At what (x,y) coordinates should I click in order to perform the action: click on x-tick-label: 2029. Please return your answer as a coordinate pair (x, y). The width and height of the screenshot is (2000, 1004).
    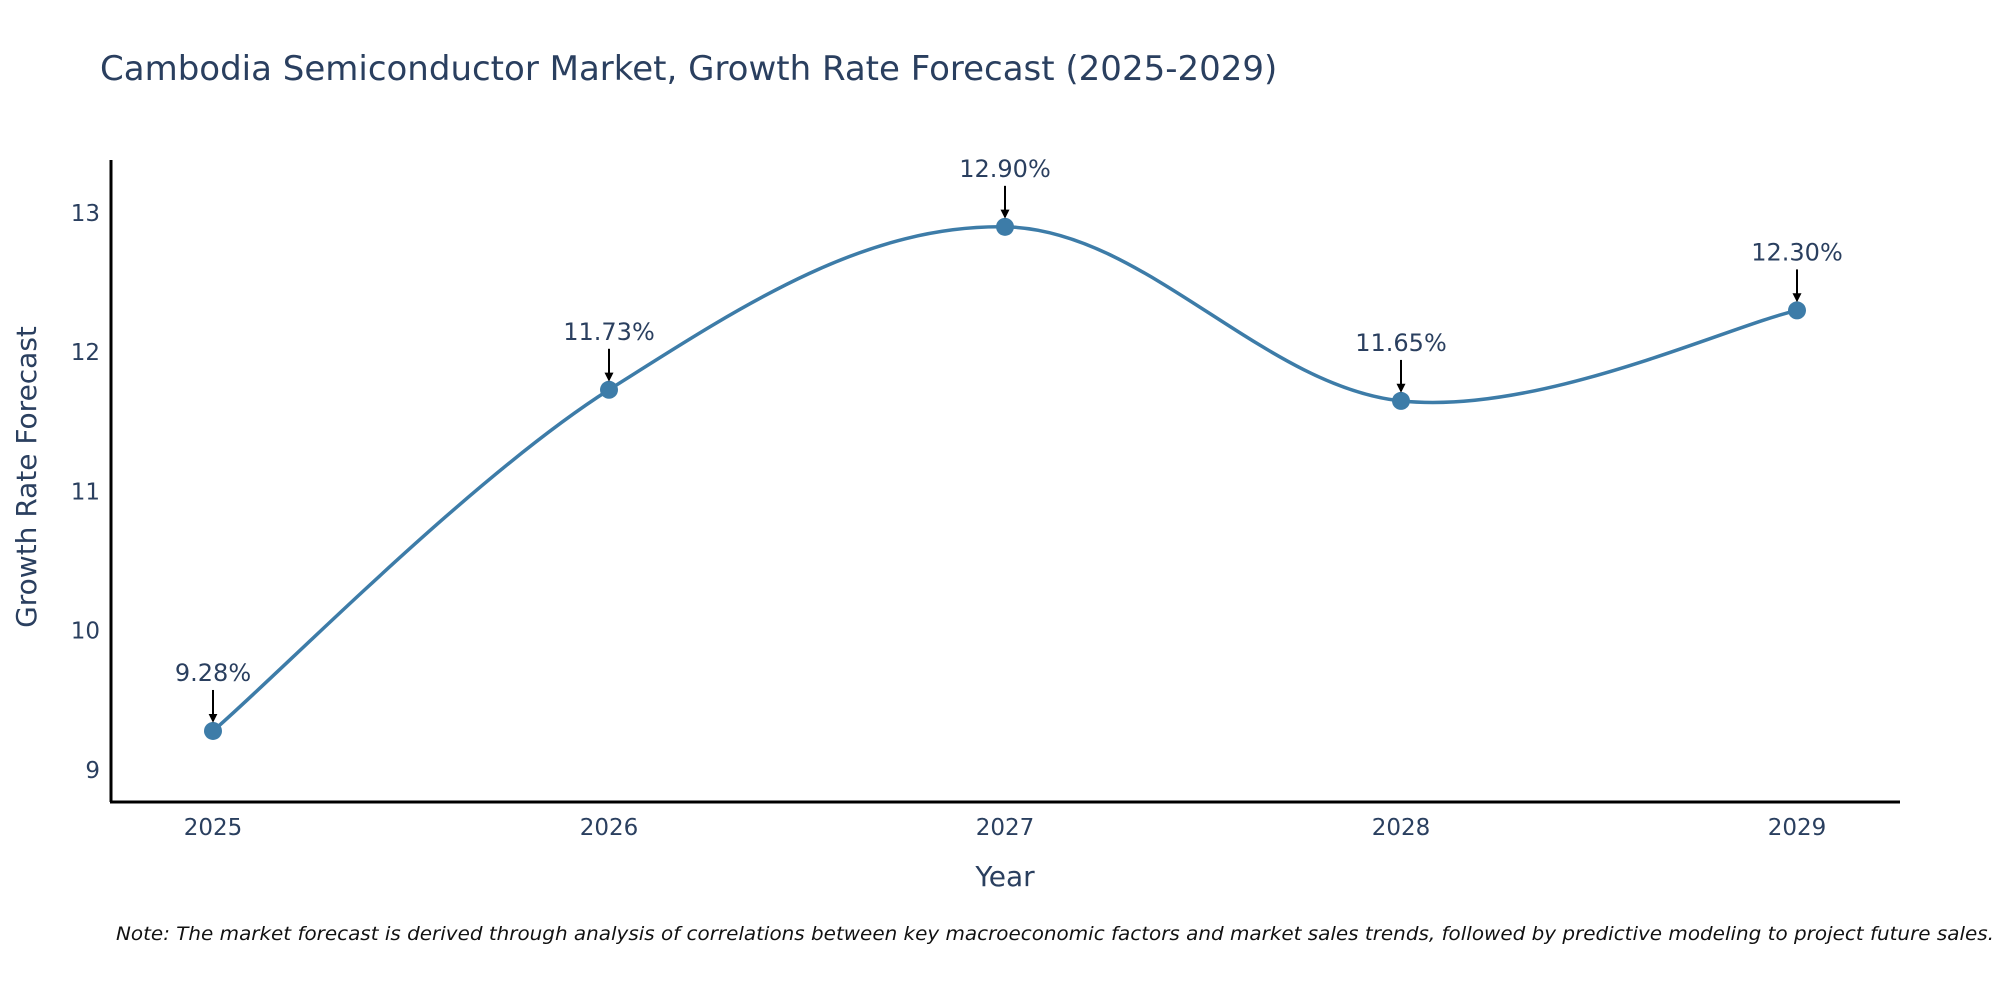
    Looking at the image, I should click on (1797, 828).